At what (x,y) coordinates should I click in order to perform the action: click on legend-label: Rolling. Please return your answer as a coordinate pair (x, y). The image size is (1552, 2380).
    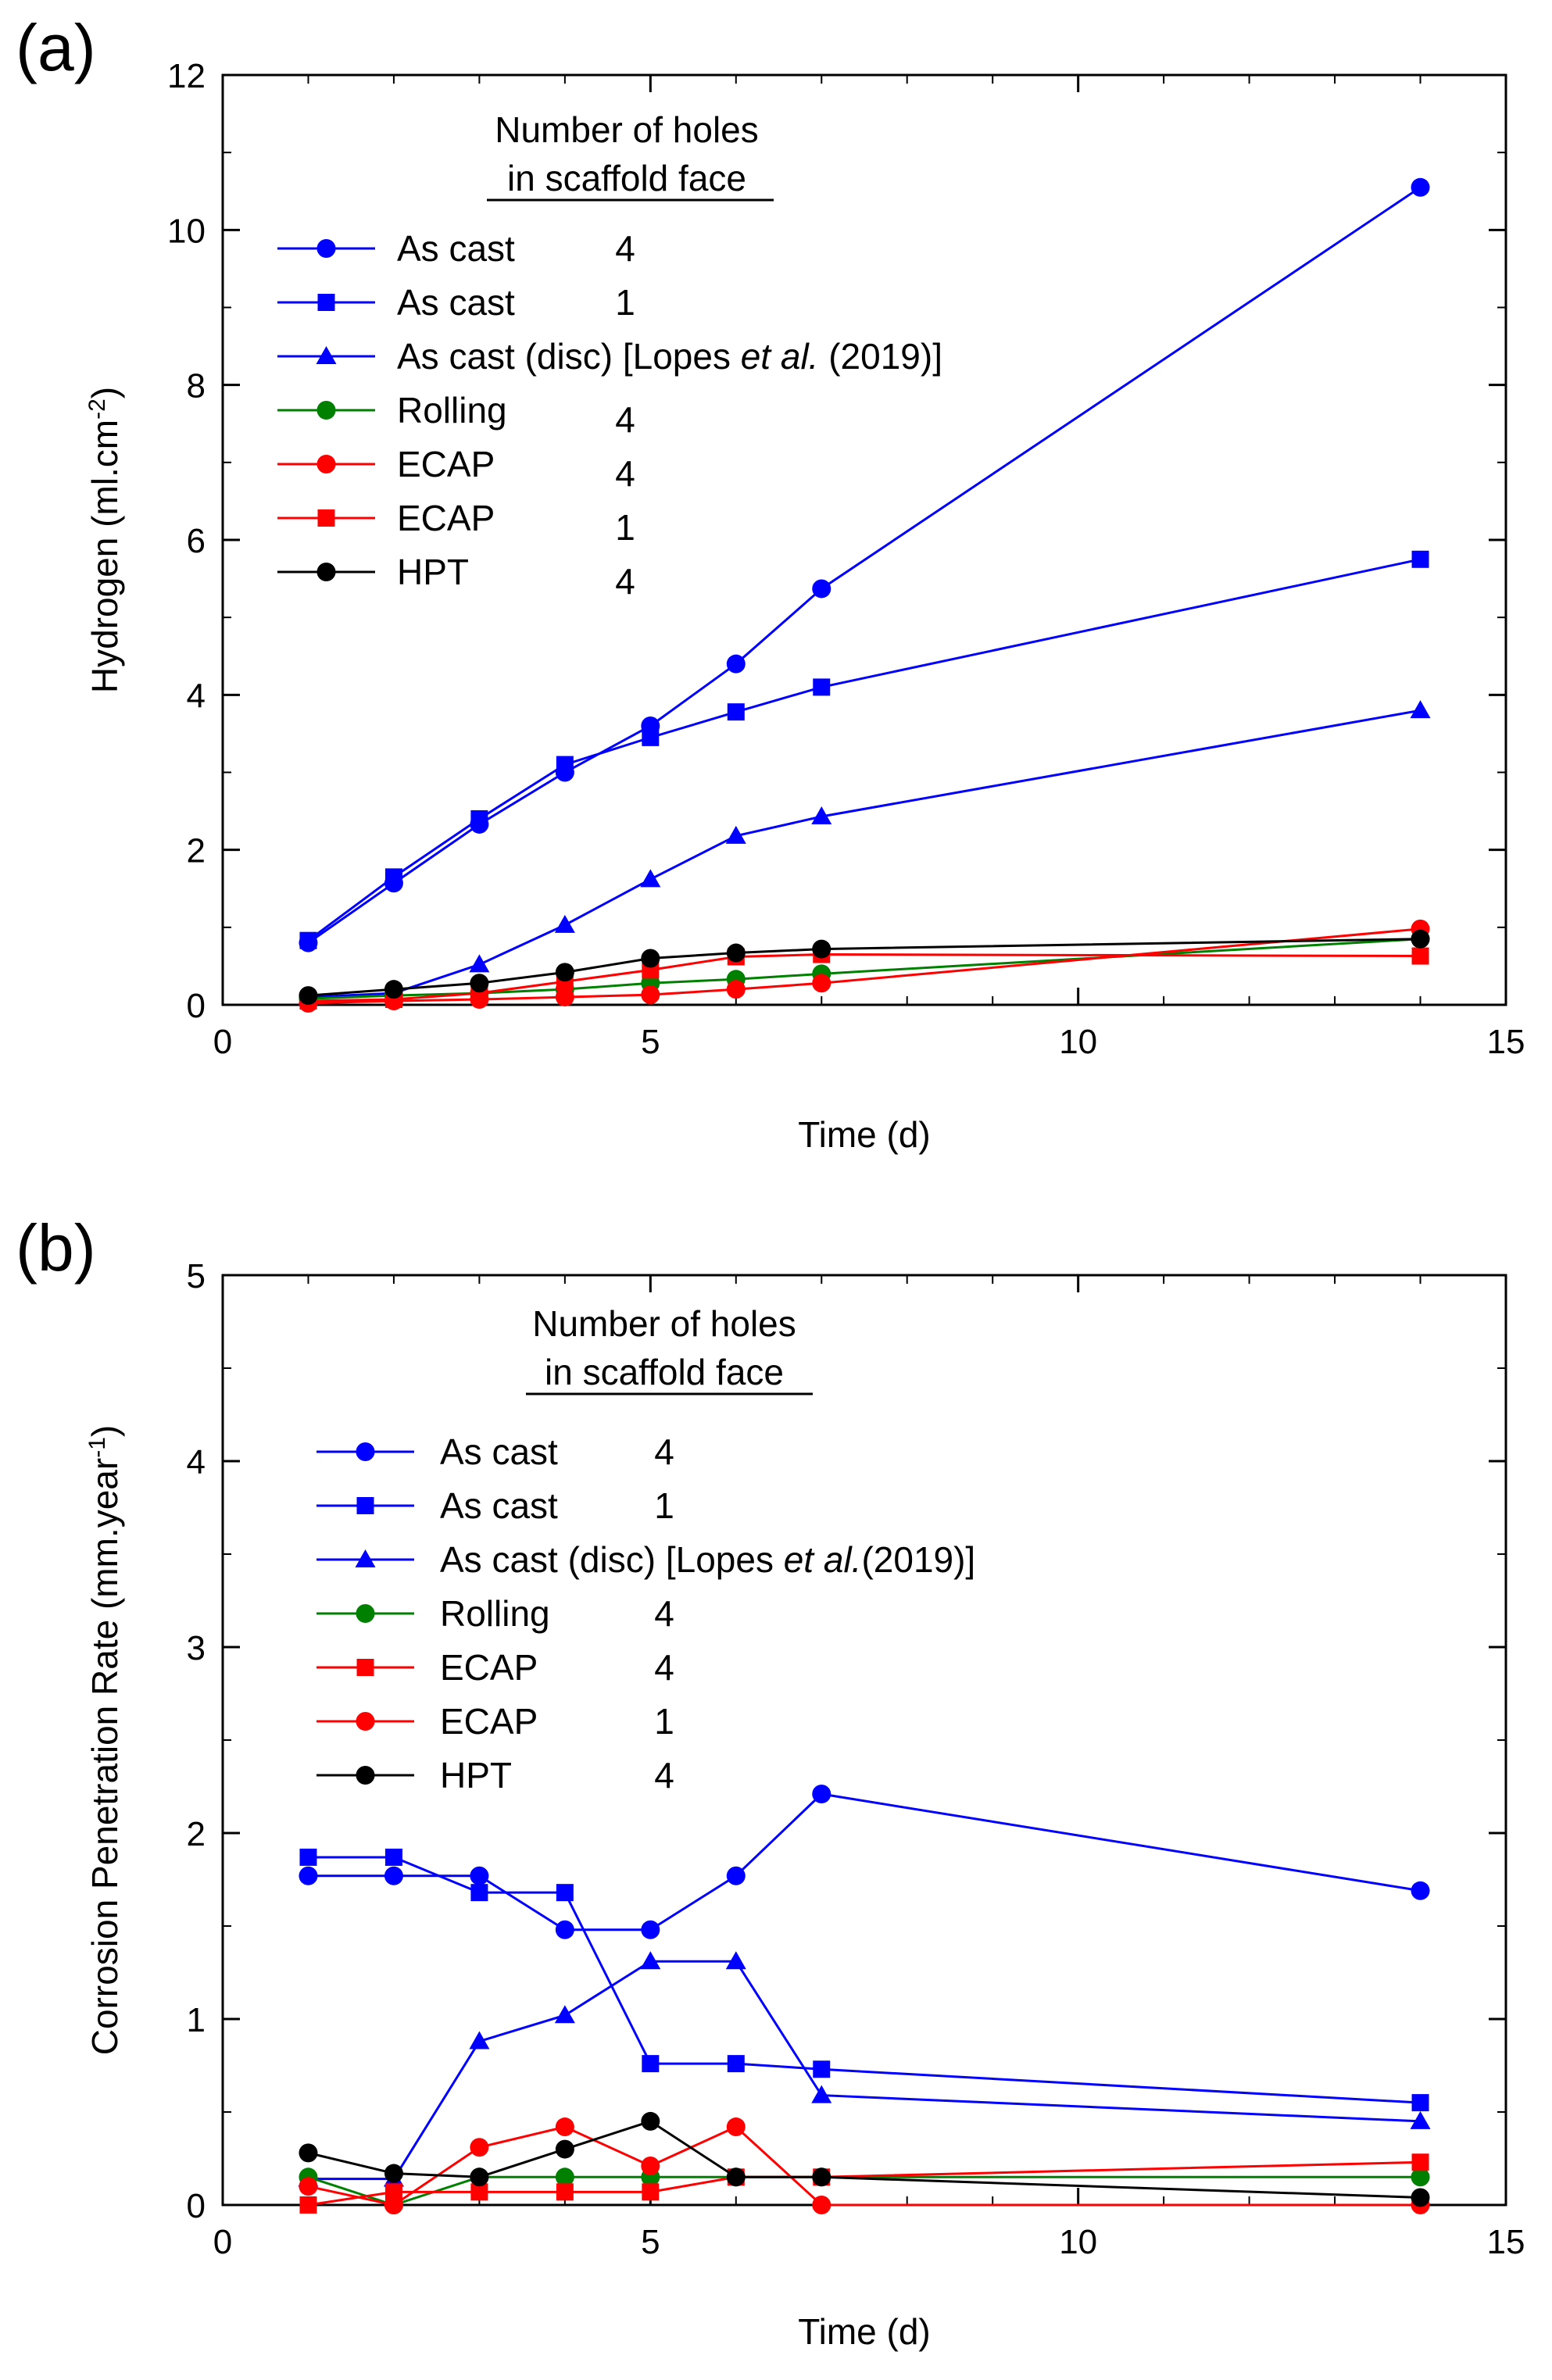
    Looking at the image, I should click on (495, 1613).